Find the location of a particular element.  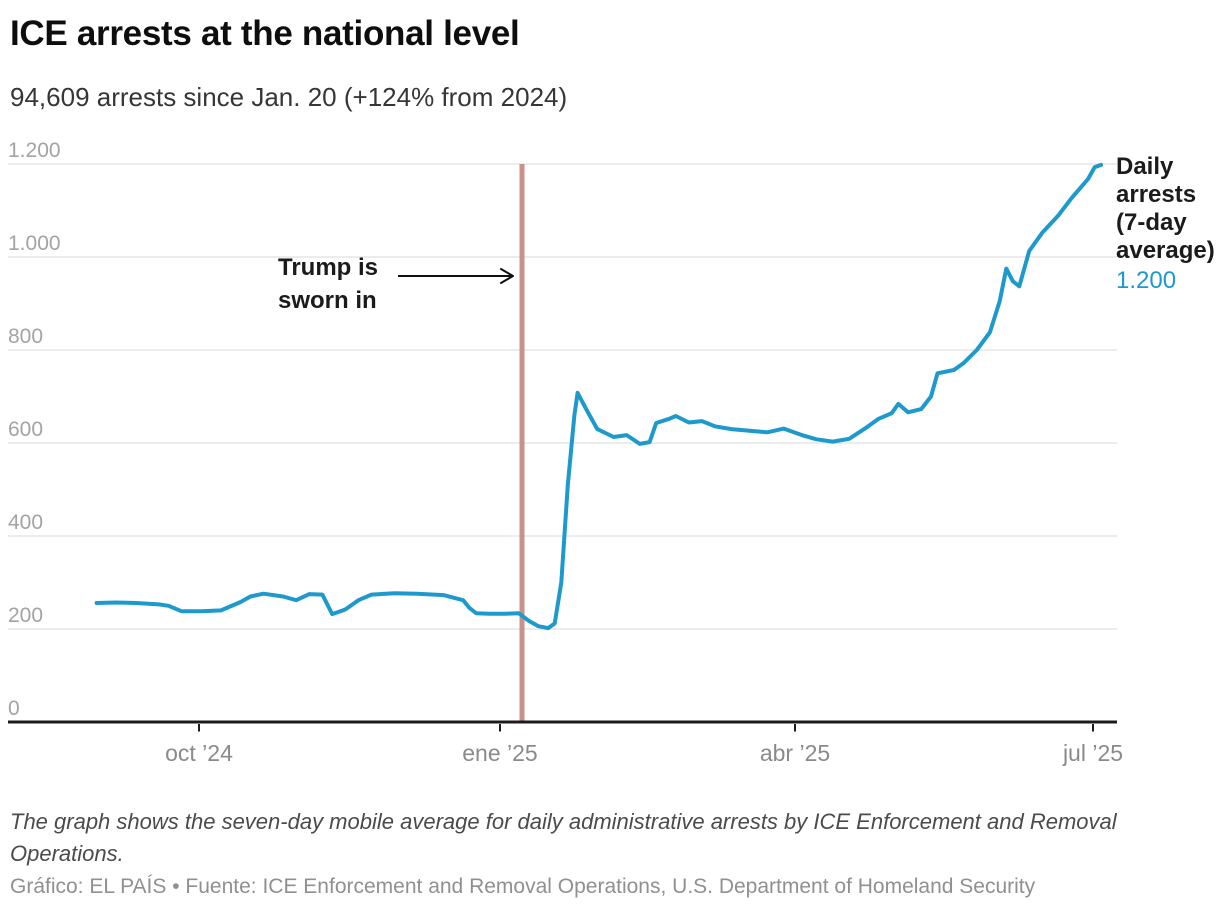

series-end-value: 1.200 is located at coordinates (1146, 280).